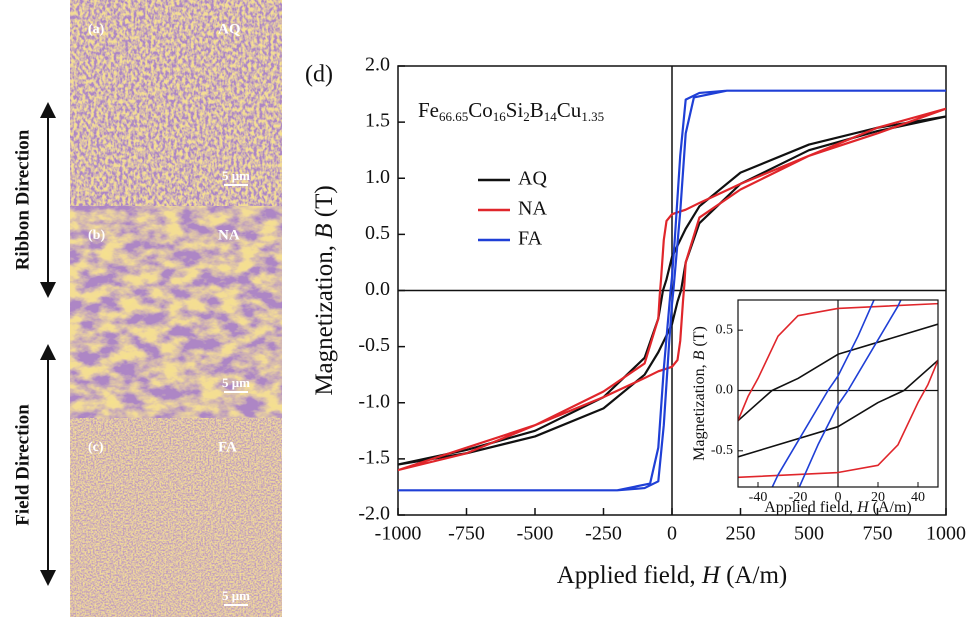 The image size is (974, 622). I want to click on text-part: 2, so click(526, 116).